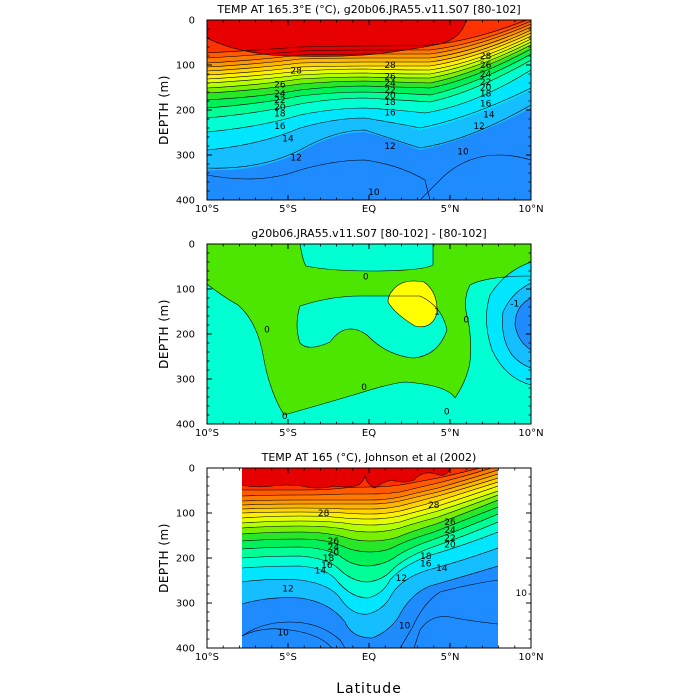  What do you see at coordinates (514, 304) in the screenshot?
I see `contour-label: -1` at bounding box center [514, 304].